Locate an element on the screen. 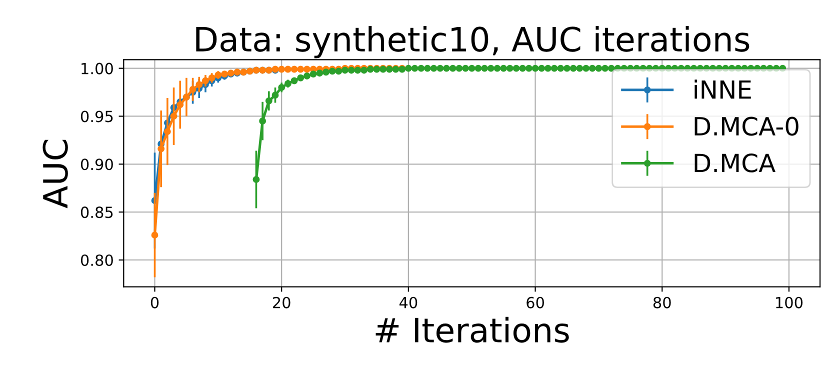  legend-label: D.MCA-0 is located at coordinates (746, 126).